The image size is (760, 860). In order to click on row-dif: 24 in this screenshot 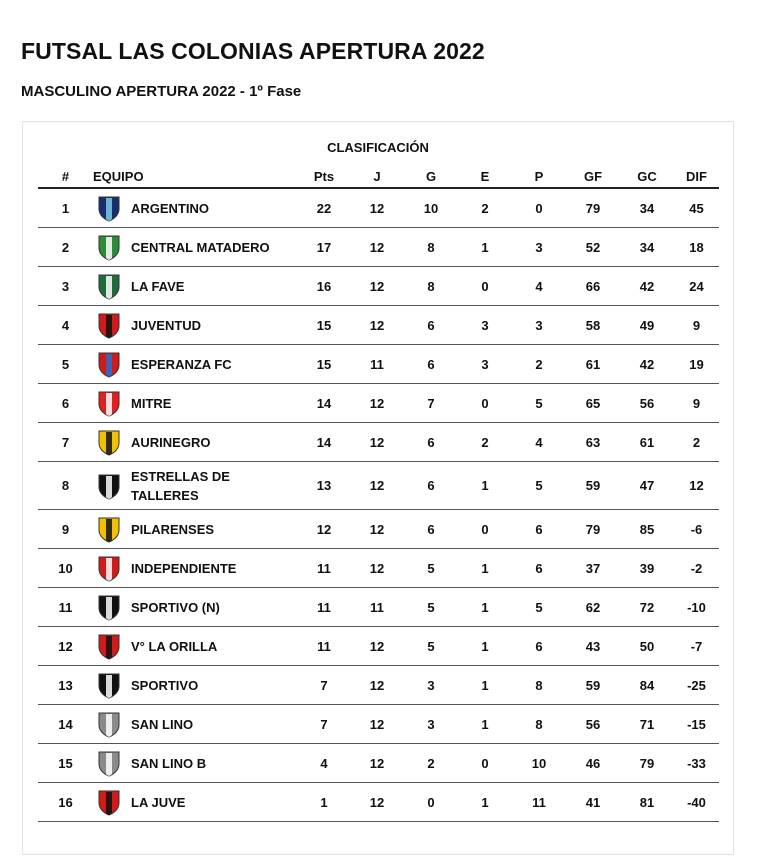, I will do `click(696, 286)`.